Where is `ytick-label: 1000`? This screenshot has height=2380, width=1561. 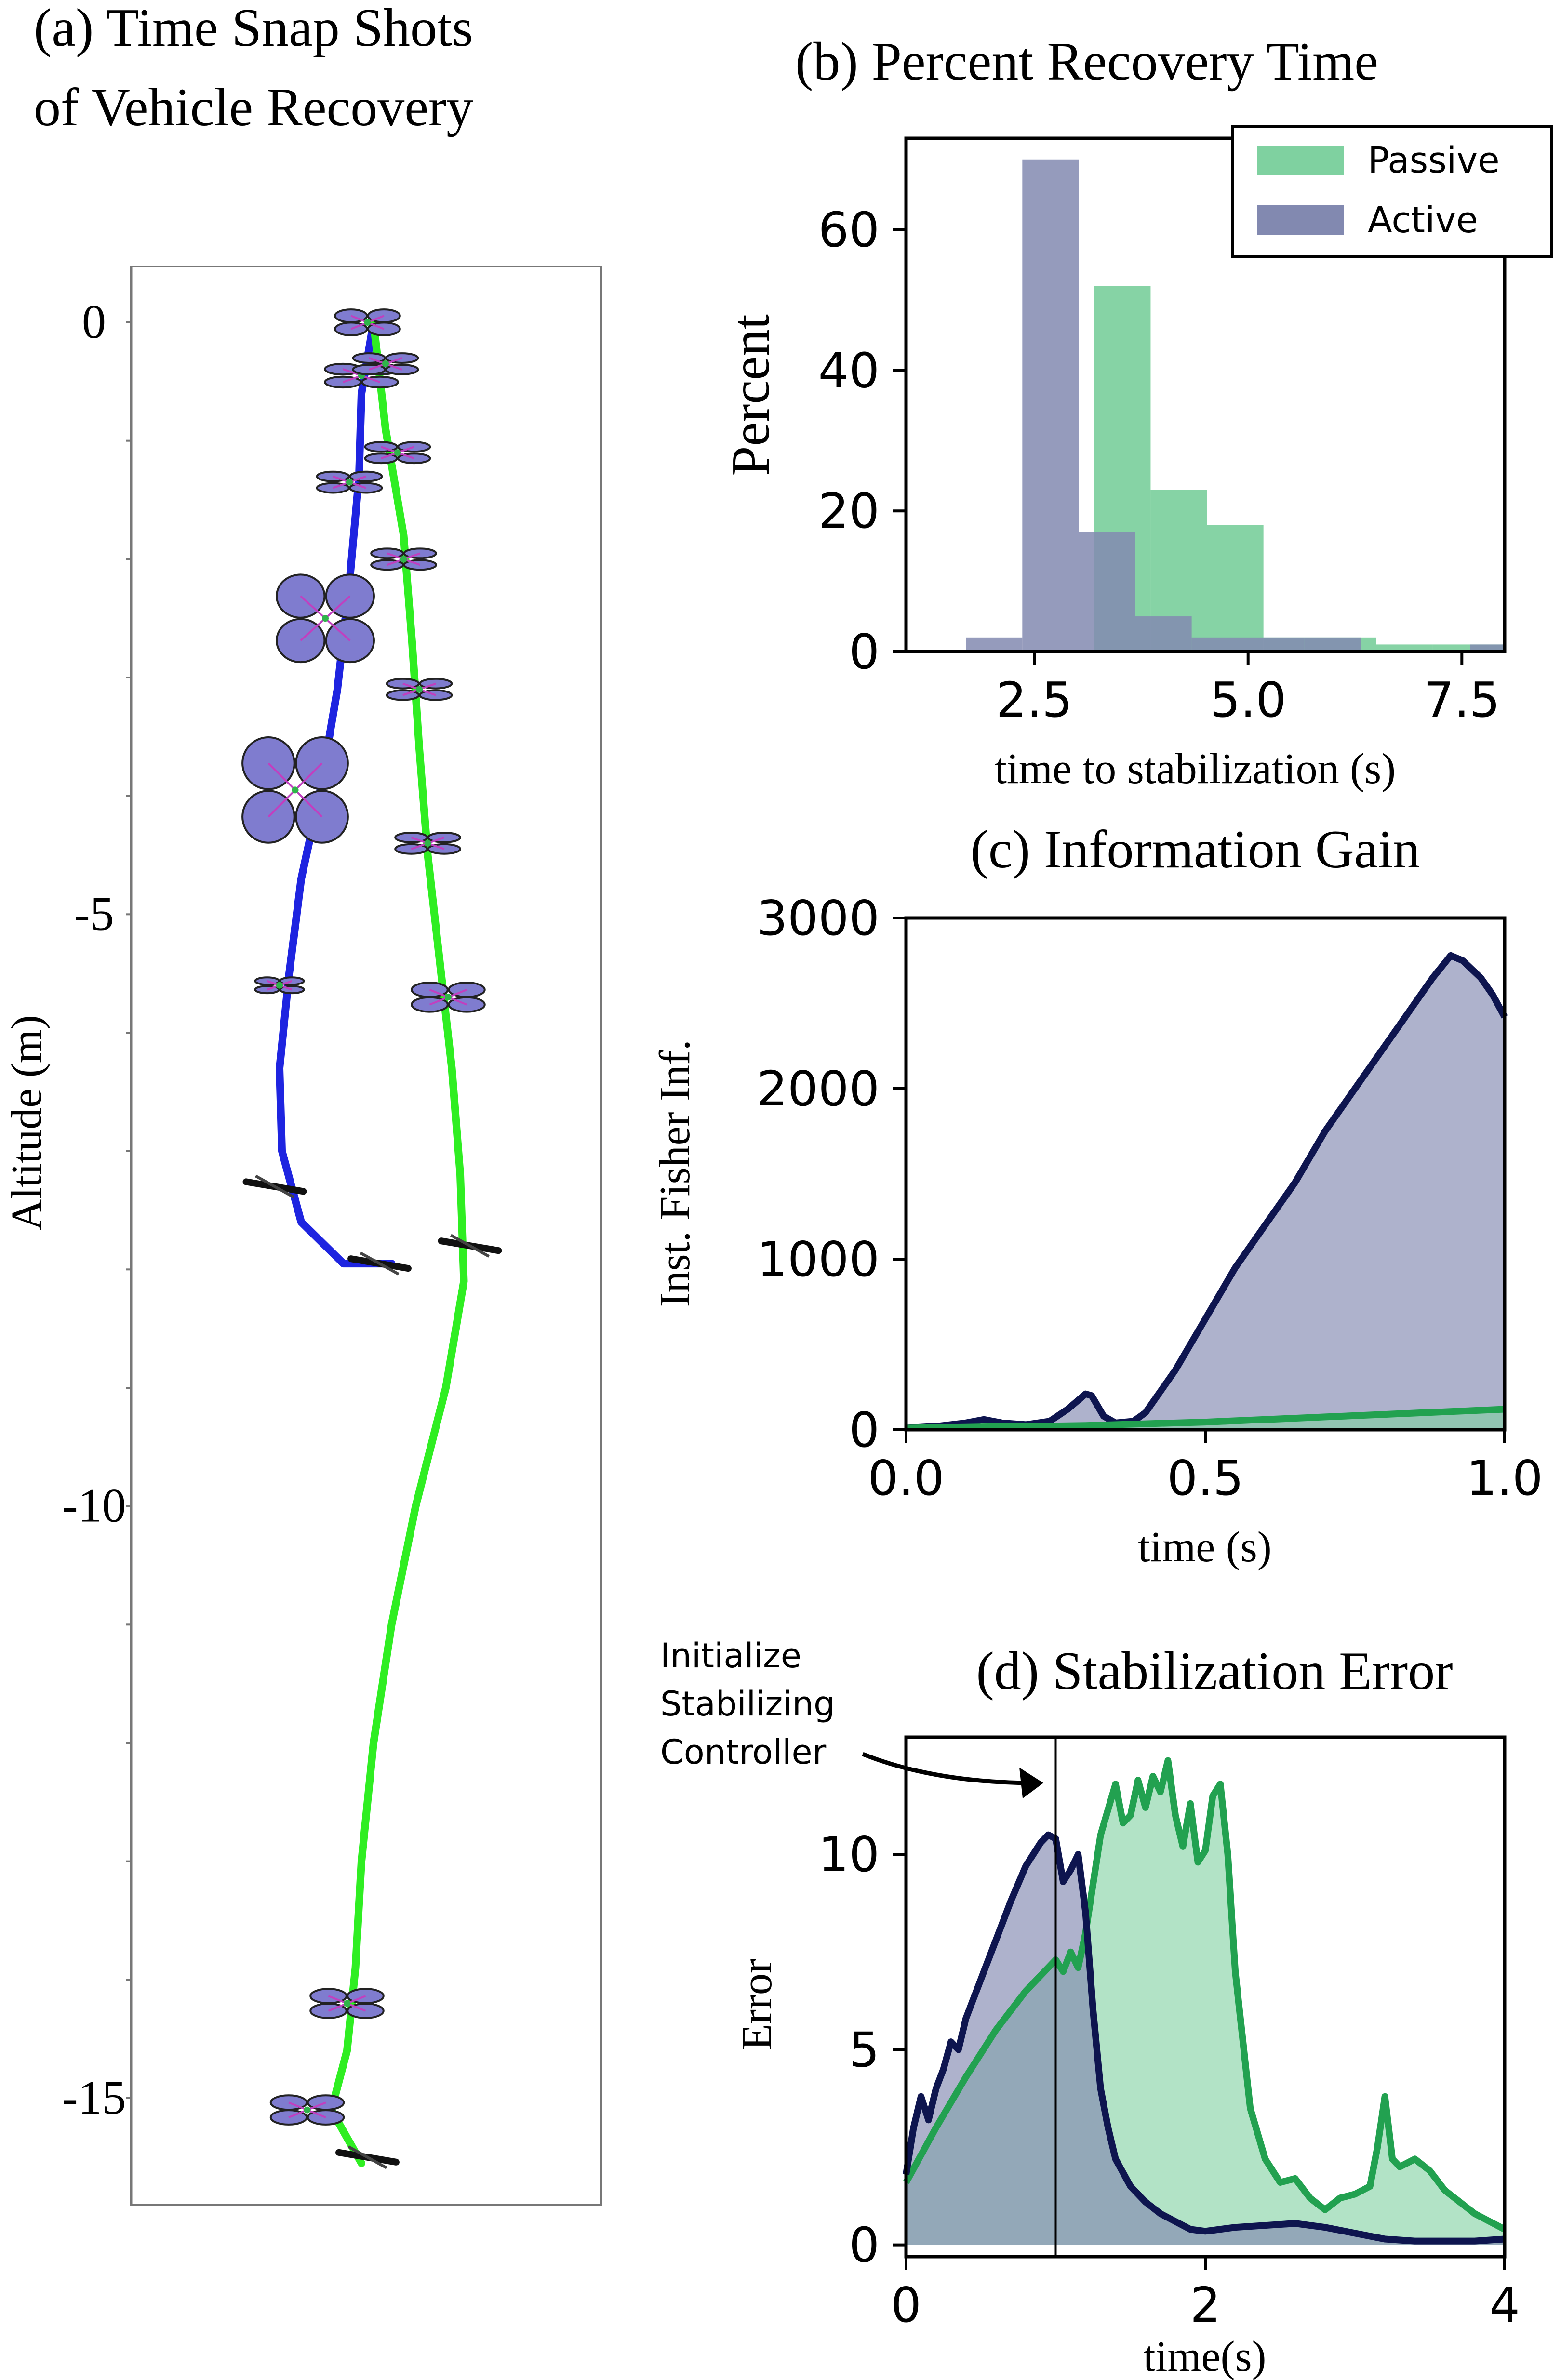
ytick-label: 1000 is located at coordinates (818, 1259).